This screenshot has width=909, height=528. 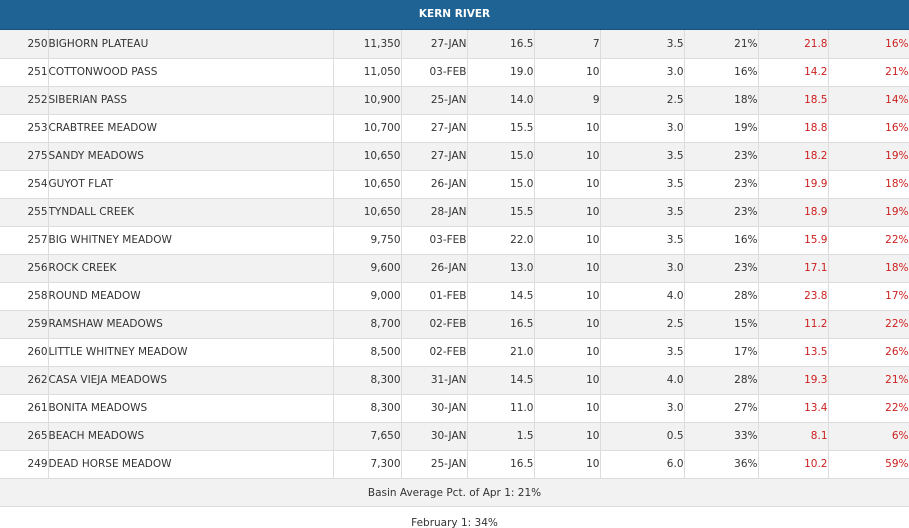 What do you see at coordinates (191, 352) in the screenshot?
I see `station-name-cell: LITTLE WHITNEY MEADOW` at bounding box center [191, 352].